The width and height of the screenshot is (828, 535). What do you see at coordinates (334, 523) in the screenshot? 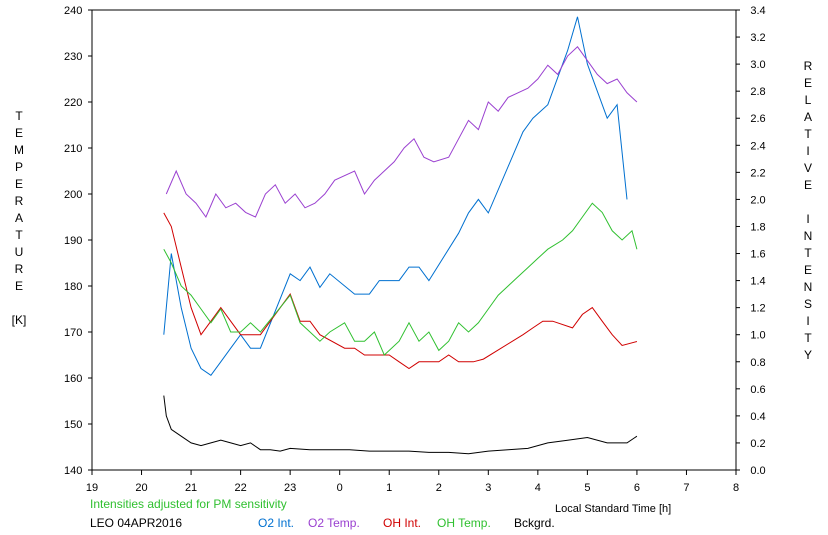
I see `legend-o2-temp: O2 Temp.` at bounding box center [334, 523].